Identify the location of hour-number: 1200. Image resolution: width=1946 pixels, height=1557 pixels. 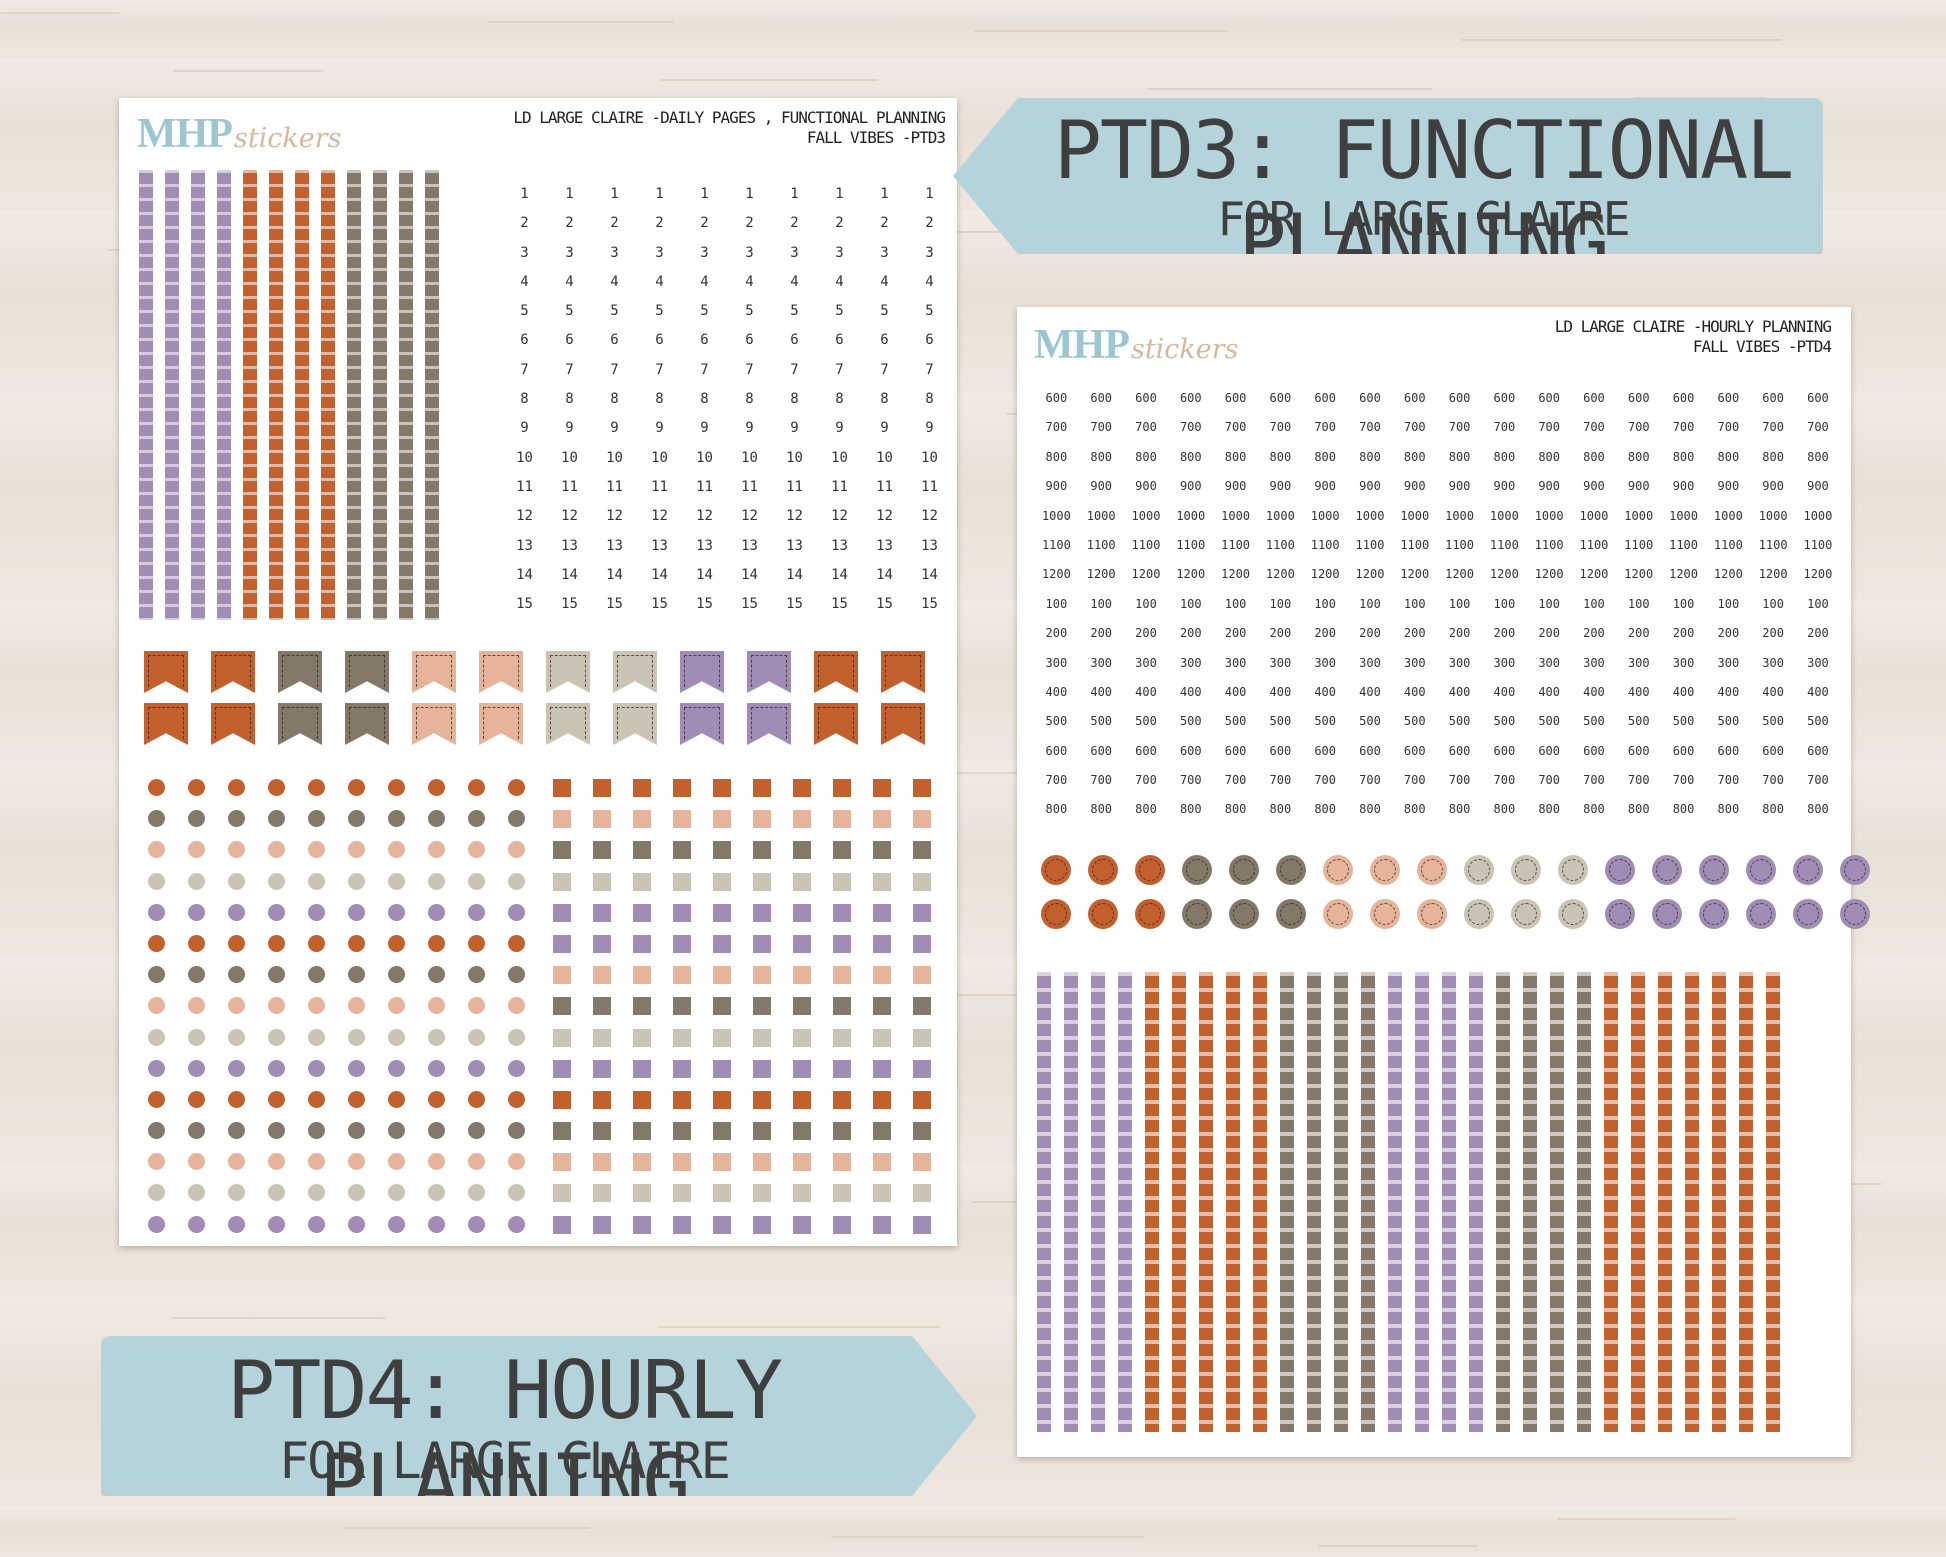
(1639, 574).